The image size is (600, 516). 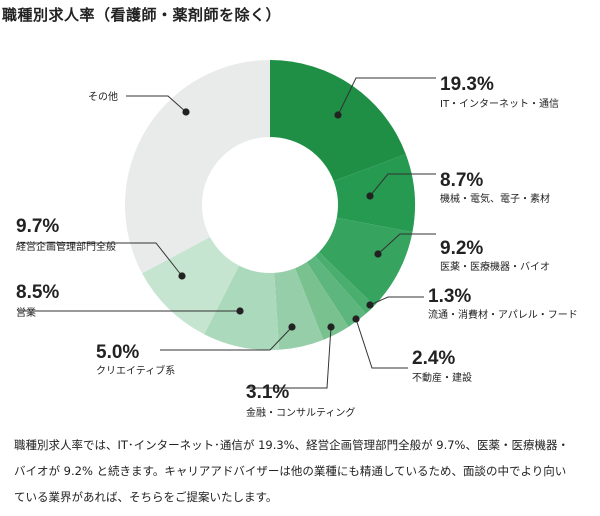 What do you see at coordinates (449, 296) in the screenshot?
I see `slice-value-label-3: 1.3%` at bounding box center [449, 296].